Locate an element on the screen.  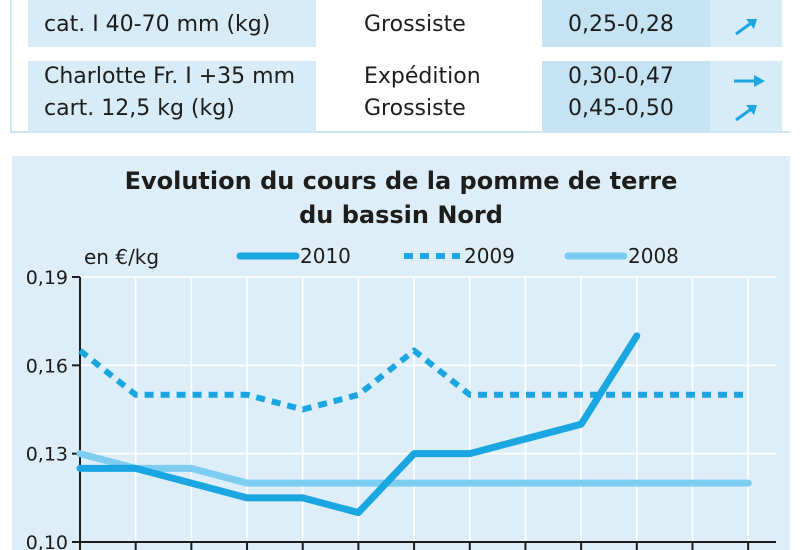
legend: 2010 2009 2008 is located at coordinates (457, 256).